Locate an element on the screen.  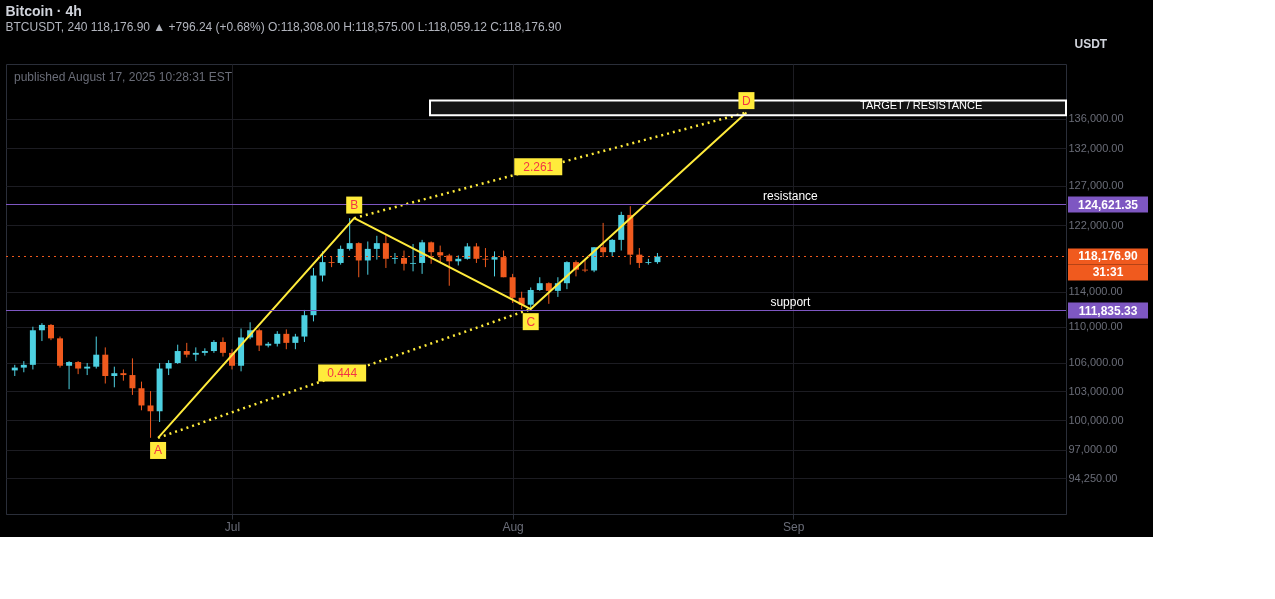
y-tick-label: 110,000.00 is located at coordinates (1095, 326).